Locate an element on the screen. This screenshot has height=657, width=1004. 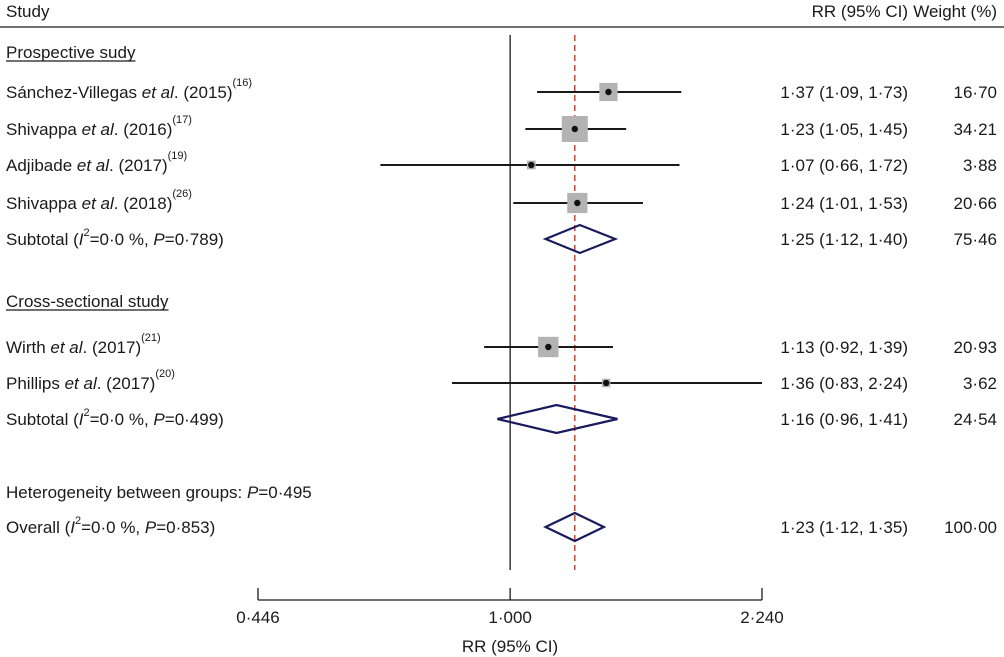
weight-value: 3·88 is located at coordinates (980, 165).